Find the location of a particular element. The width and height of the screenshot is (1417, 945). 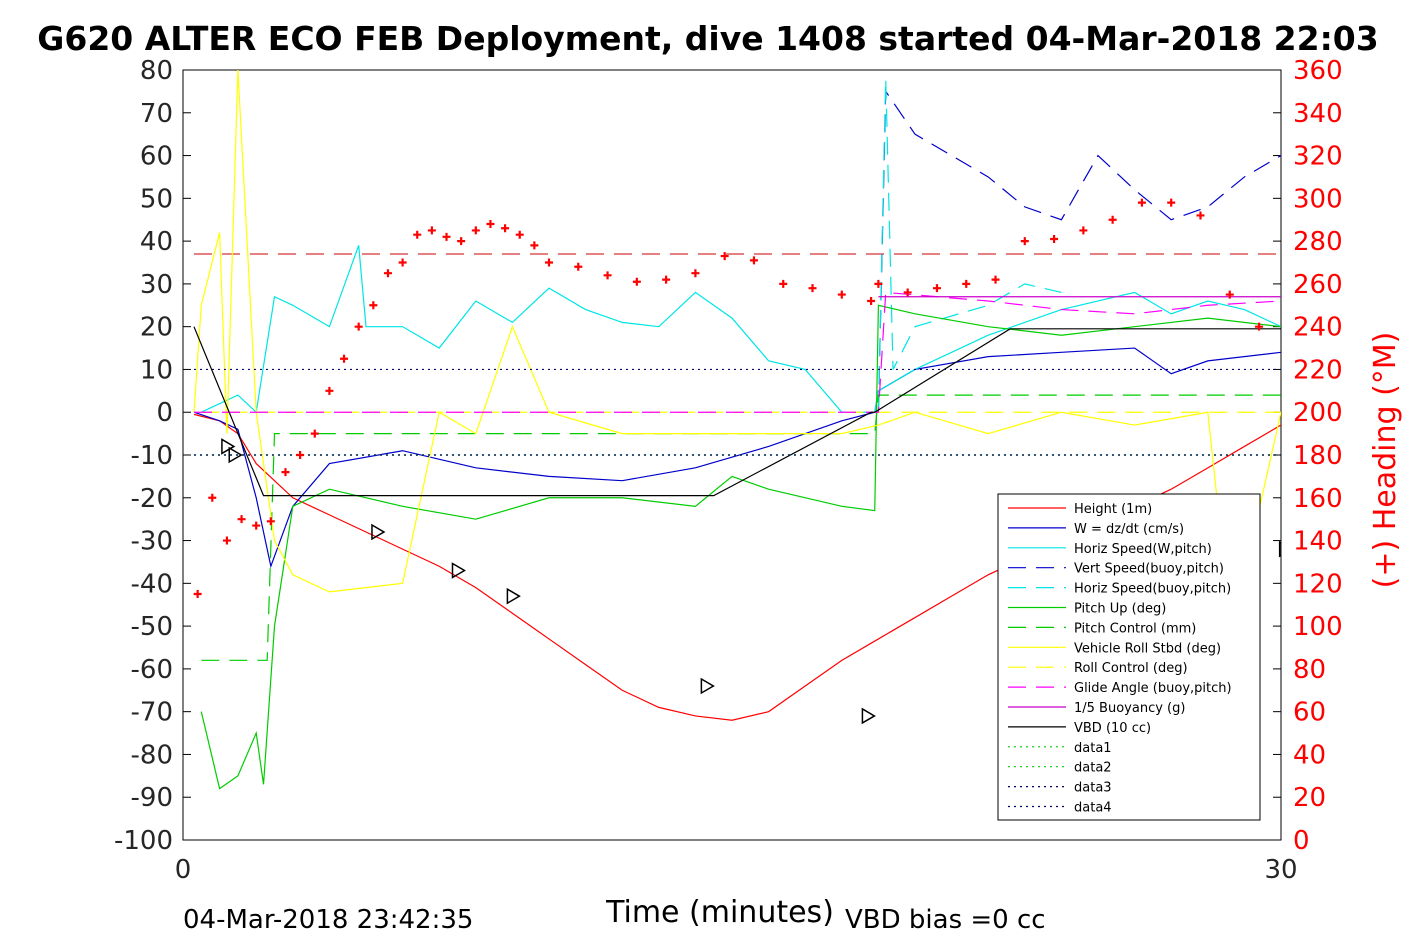

legend-label: data3 is located at coordinates (1093, 788).